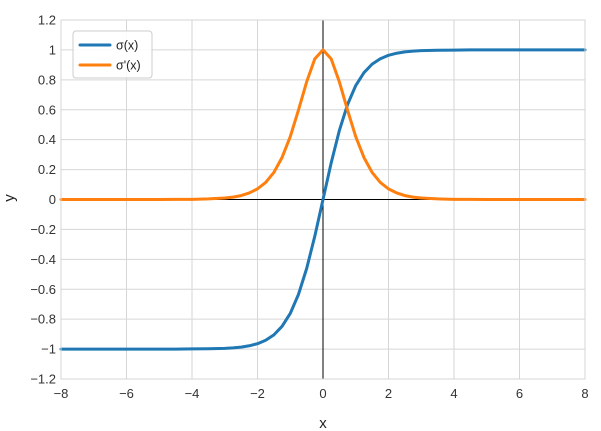 The height and width of the screenshot is (431, 601). Describe the element at coordinates (47, 20) in the screenshot. I see `y-tick-label: 1.2` at that location.